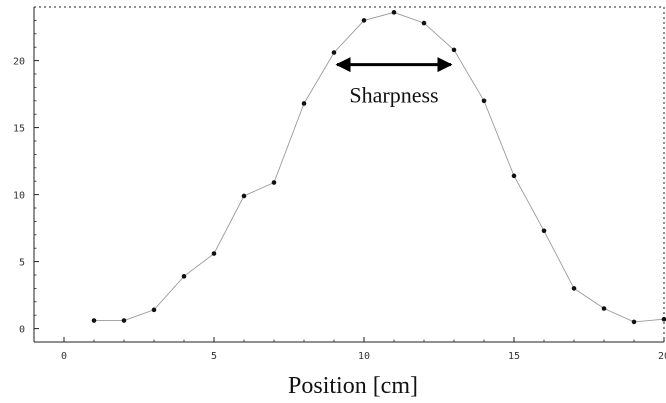  What do you see at coordinates (19, 196) in the screenshot?
I see `y-tick-label: 10` at bounding box center [19, 196].